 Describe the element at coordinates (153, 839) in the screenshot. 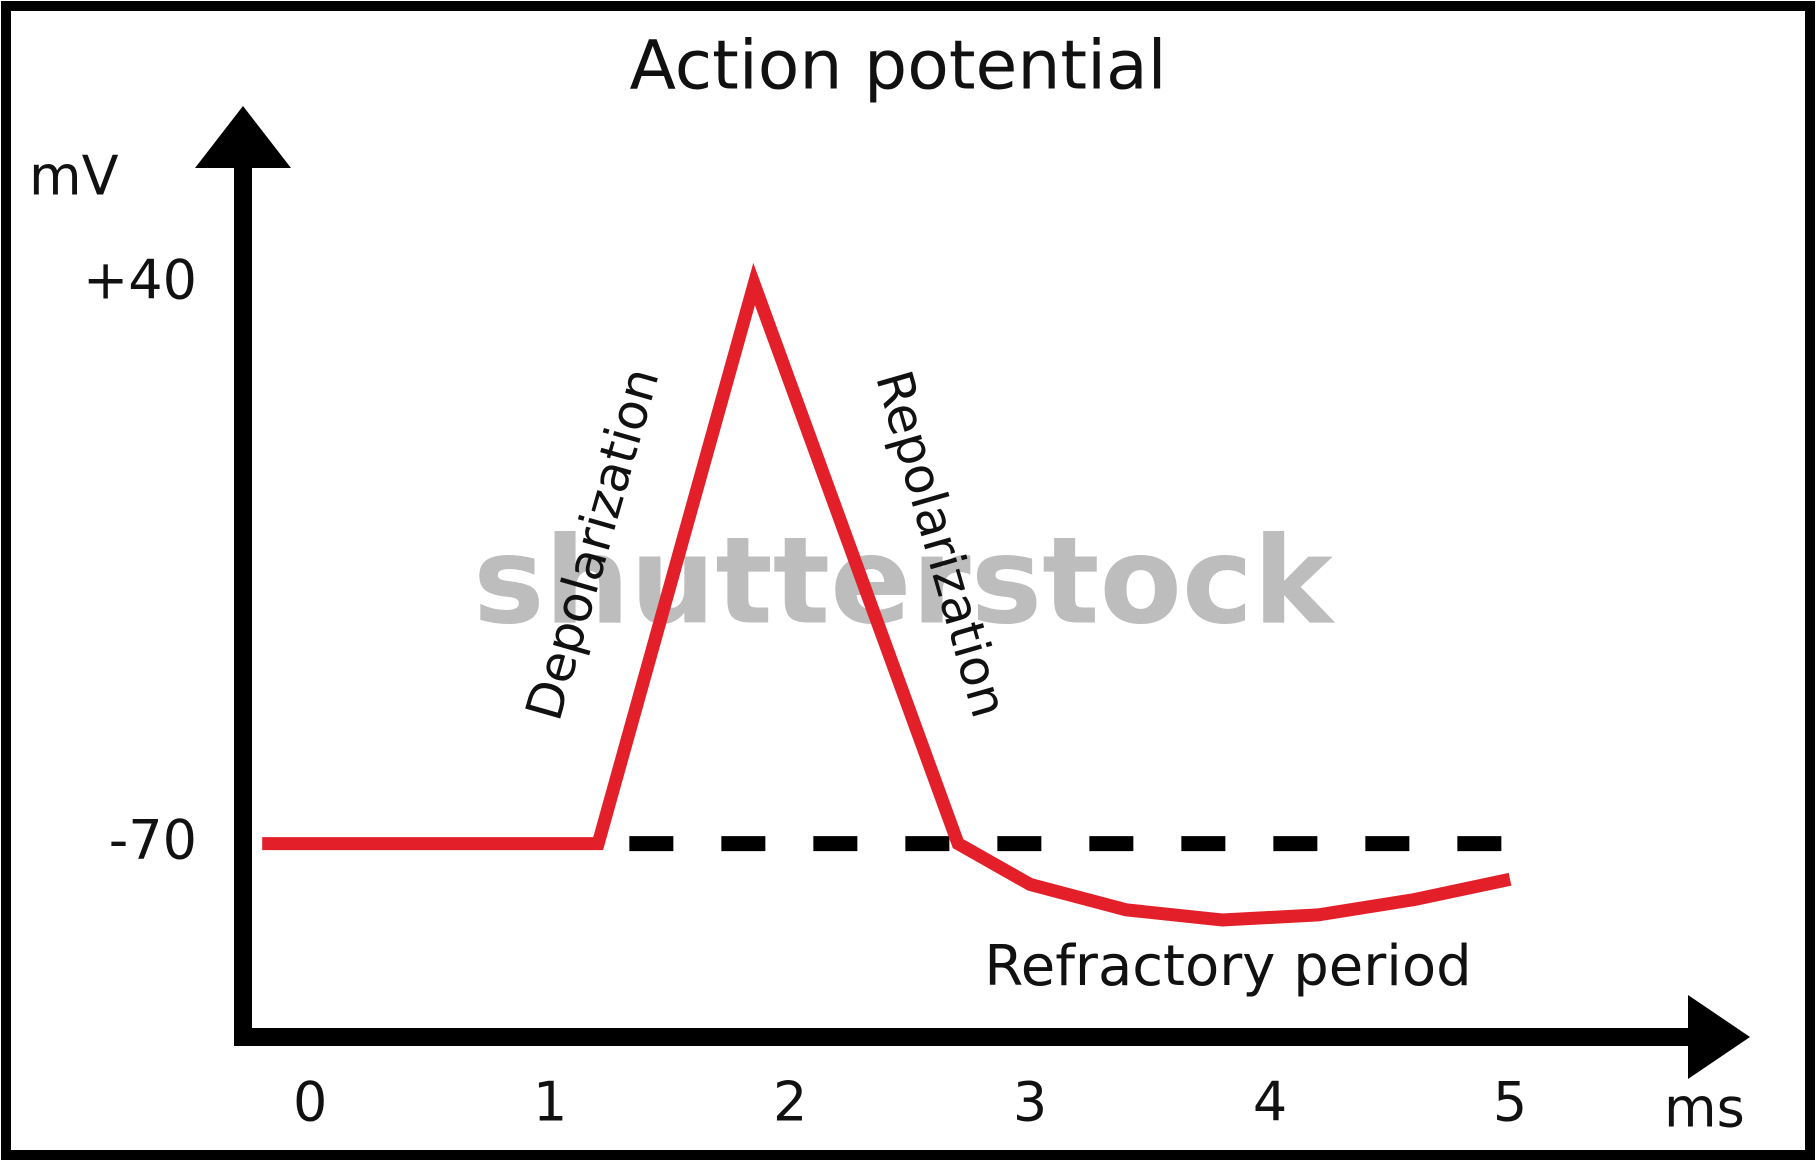

I see `y-tick-label: -70` at that location.